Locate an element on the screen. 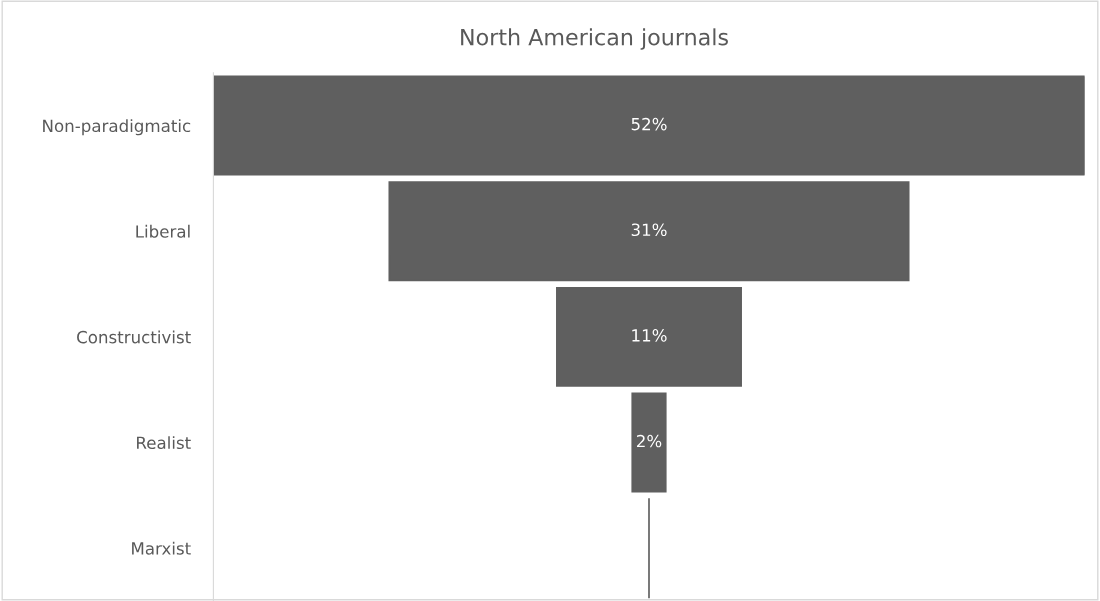  category-label: Marxist is located at coordinates (161, 548).